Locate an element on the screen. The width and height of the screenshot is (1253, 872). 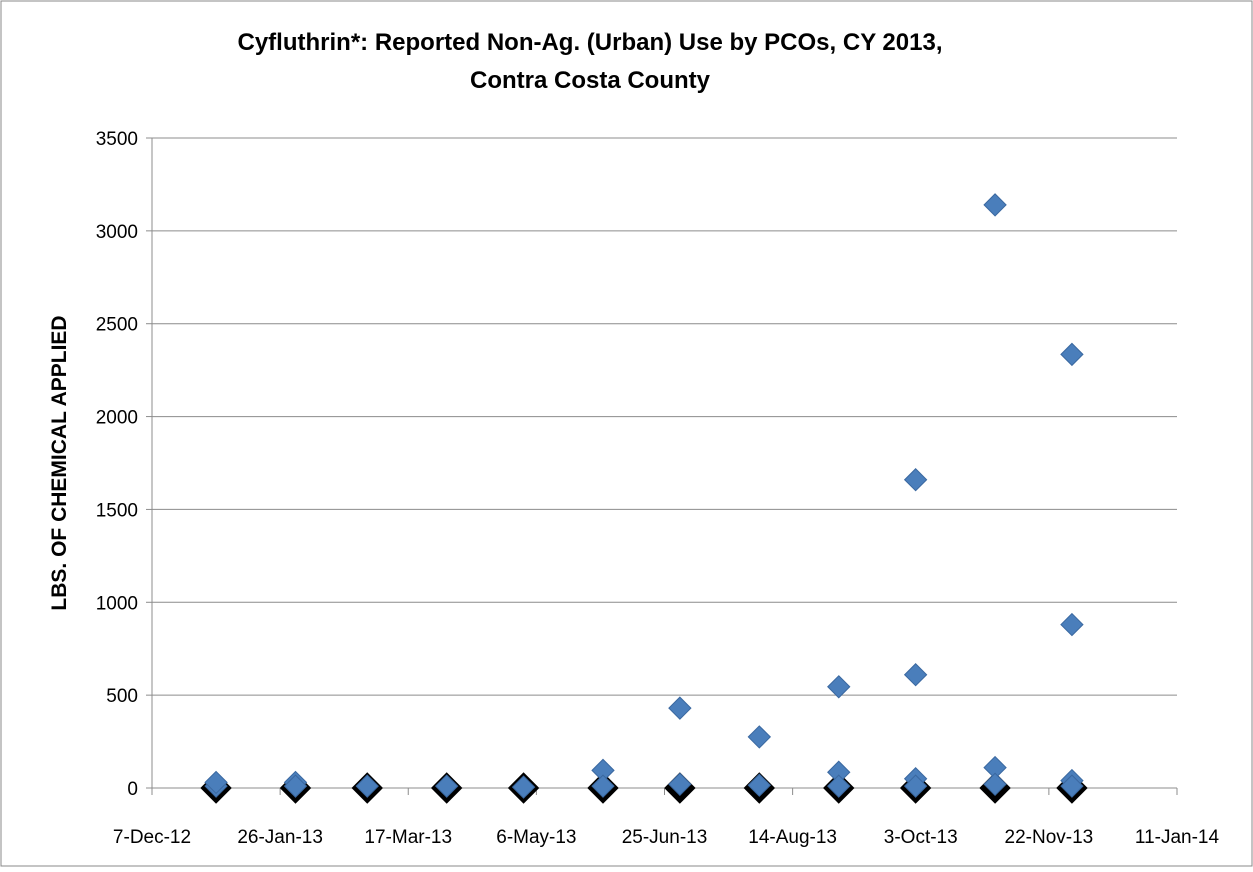
x-tick-label: 7-Dec-12 is located at coordinates (152, 837).